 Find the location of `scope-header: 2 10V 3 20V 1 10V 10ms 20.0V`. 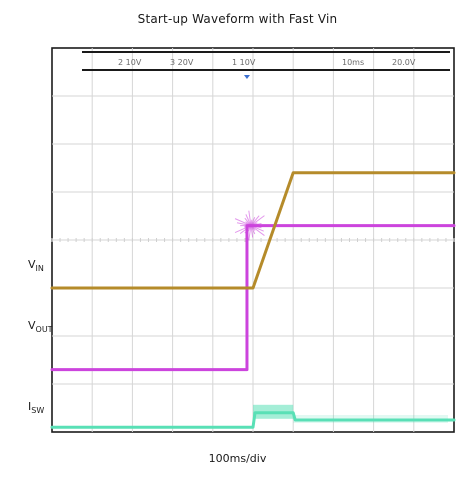

scope-header: 2 10V 3 20V 1 10V 10ms 20.0V is located at coordinates (266, 65).